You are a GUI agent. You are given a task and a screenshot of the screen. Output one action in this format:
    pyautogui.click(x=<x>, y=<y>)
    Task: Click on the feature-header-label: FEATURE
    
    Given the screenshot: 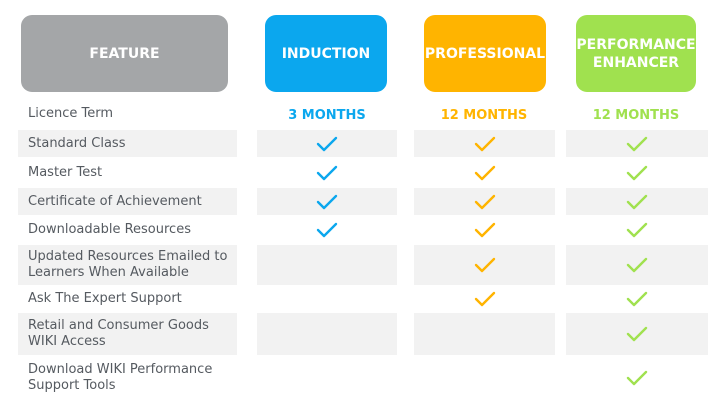 What is the action you would take?
    pyautogui.click(x=124, y=53)
    